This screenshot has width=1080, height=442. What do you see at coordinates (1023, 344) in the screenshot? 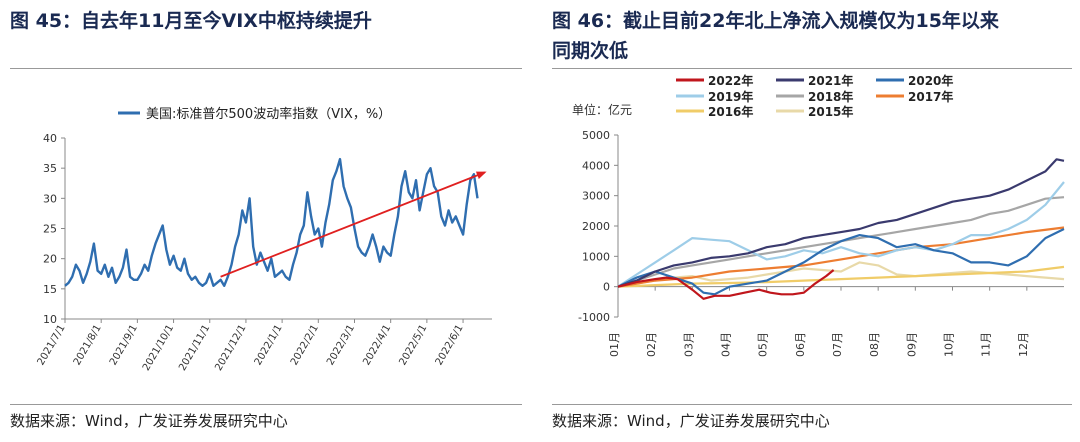
I see `flow-x-tick-label: 12月` at bounding box center [1023, 344].